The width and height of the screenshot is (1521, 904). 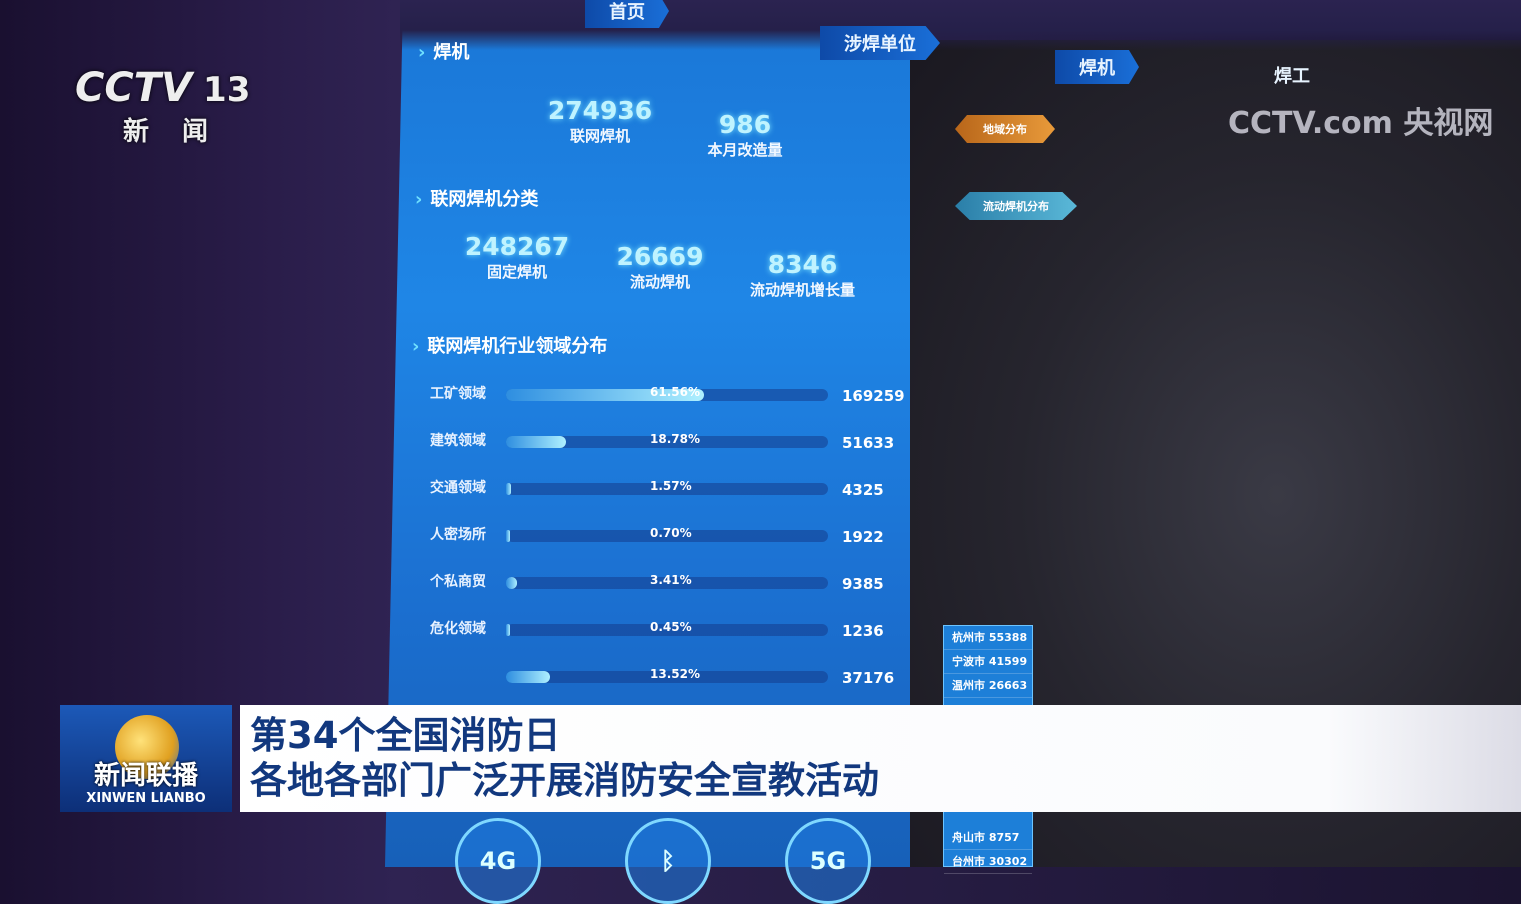 What do you see at coordinates (968, 685) in the screenshot?
I see `city-name: 温州市` at bounding box center [968, 685].